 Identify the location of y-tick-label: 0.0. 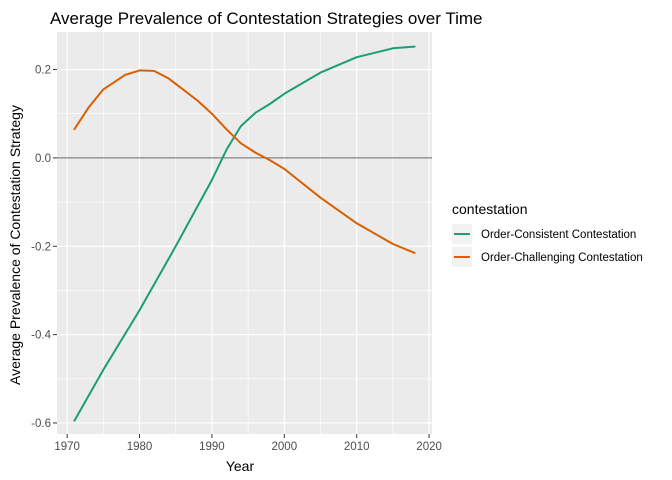
(43, 159).